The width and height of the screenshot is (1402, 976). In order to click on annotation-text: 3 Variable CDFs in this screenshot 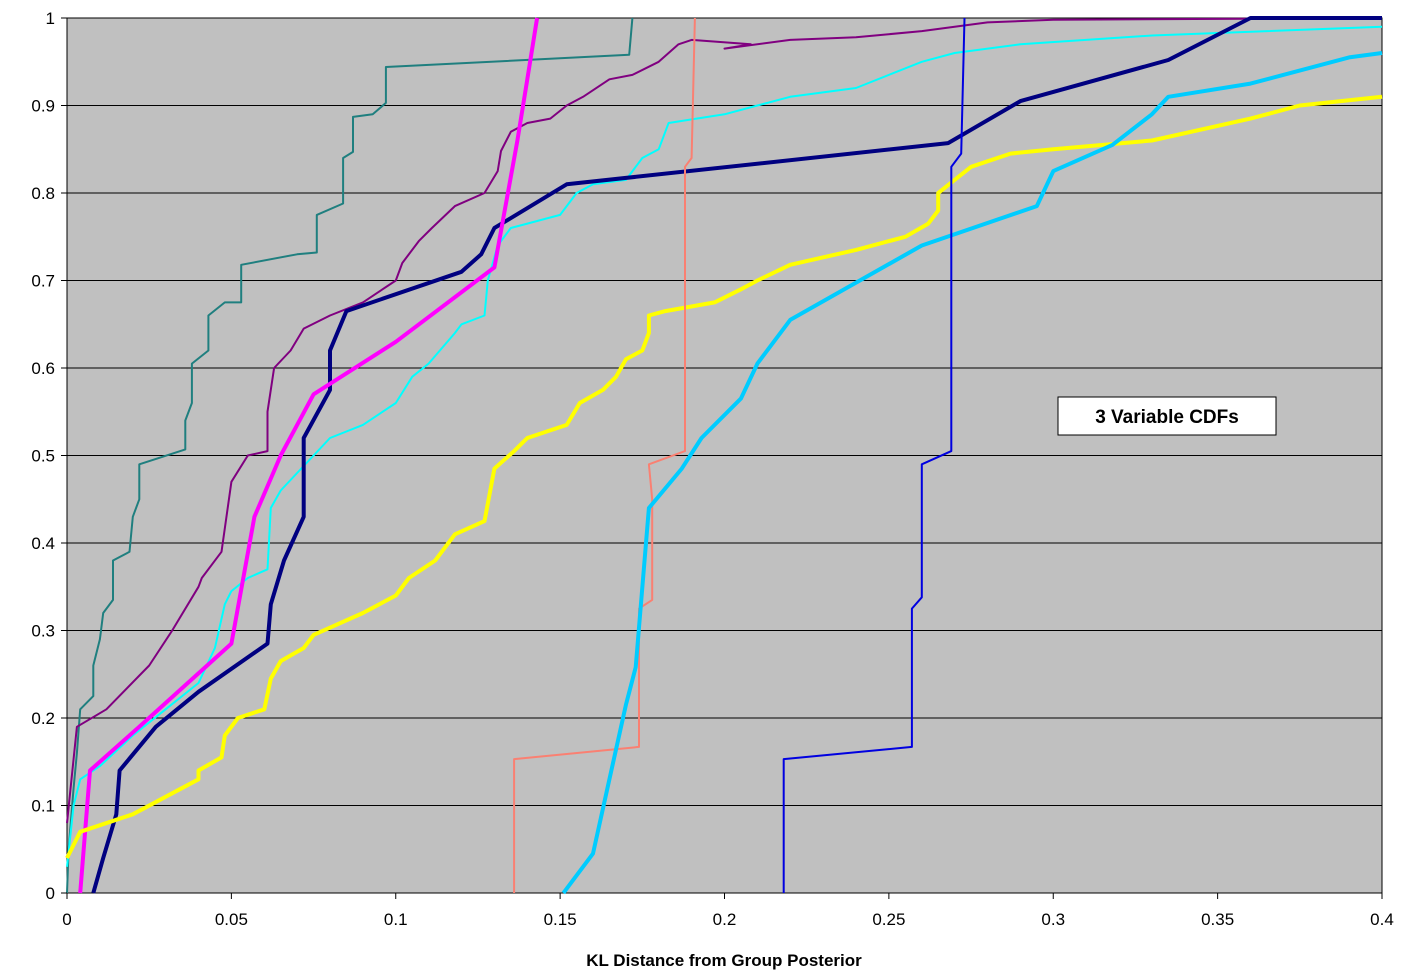, I will do `click(1167, 417)`.